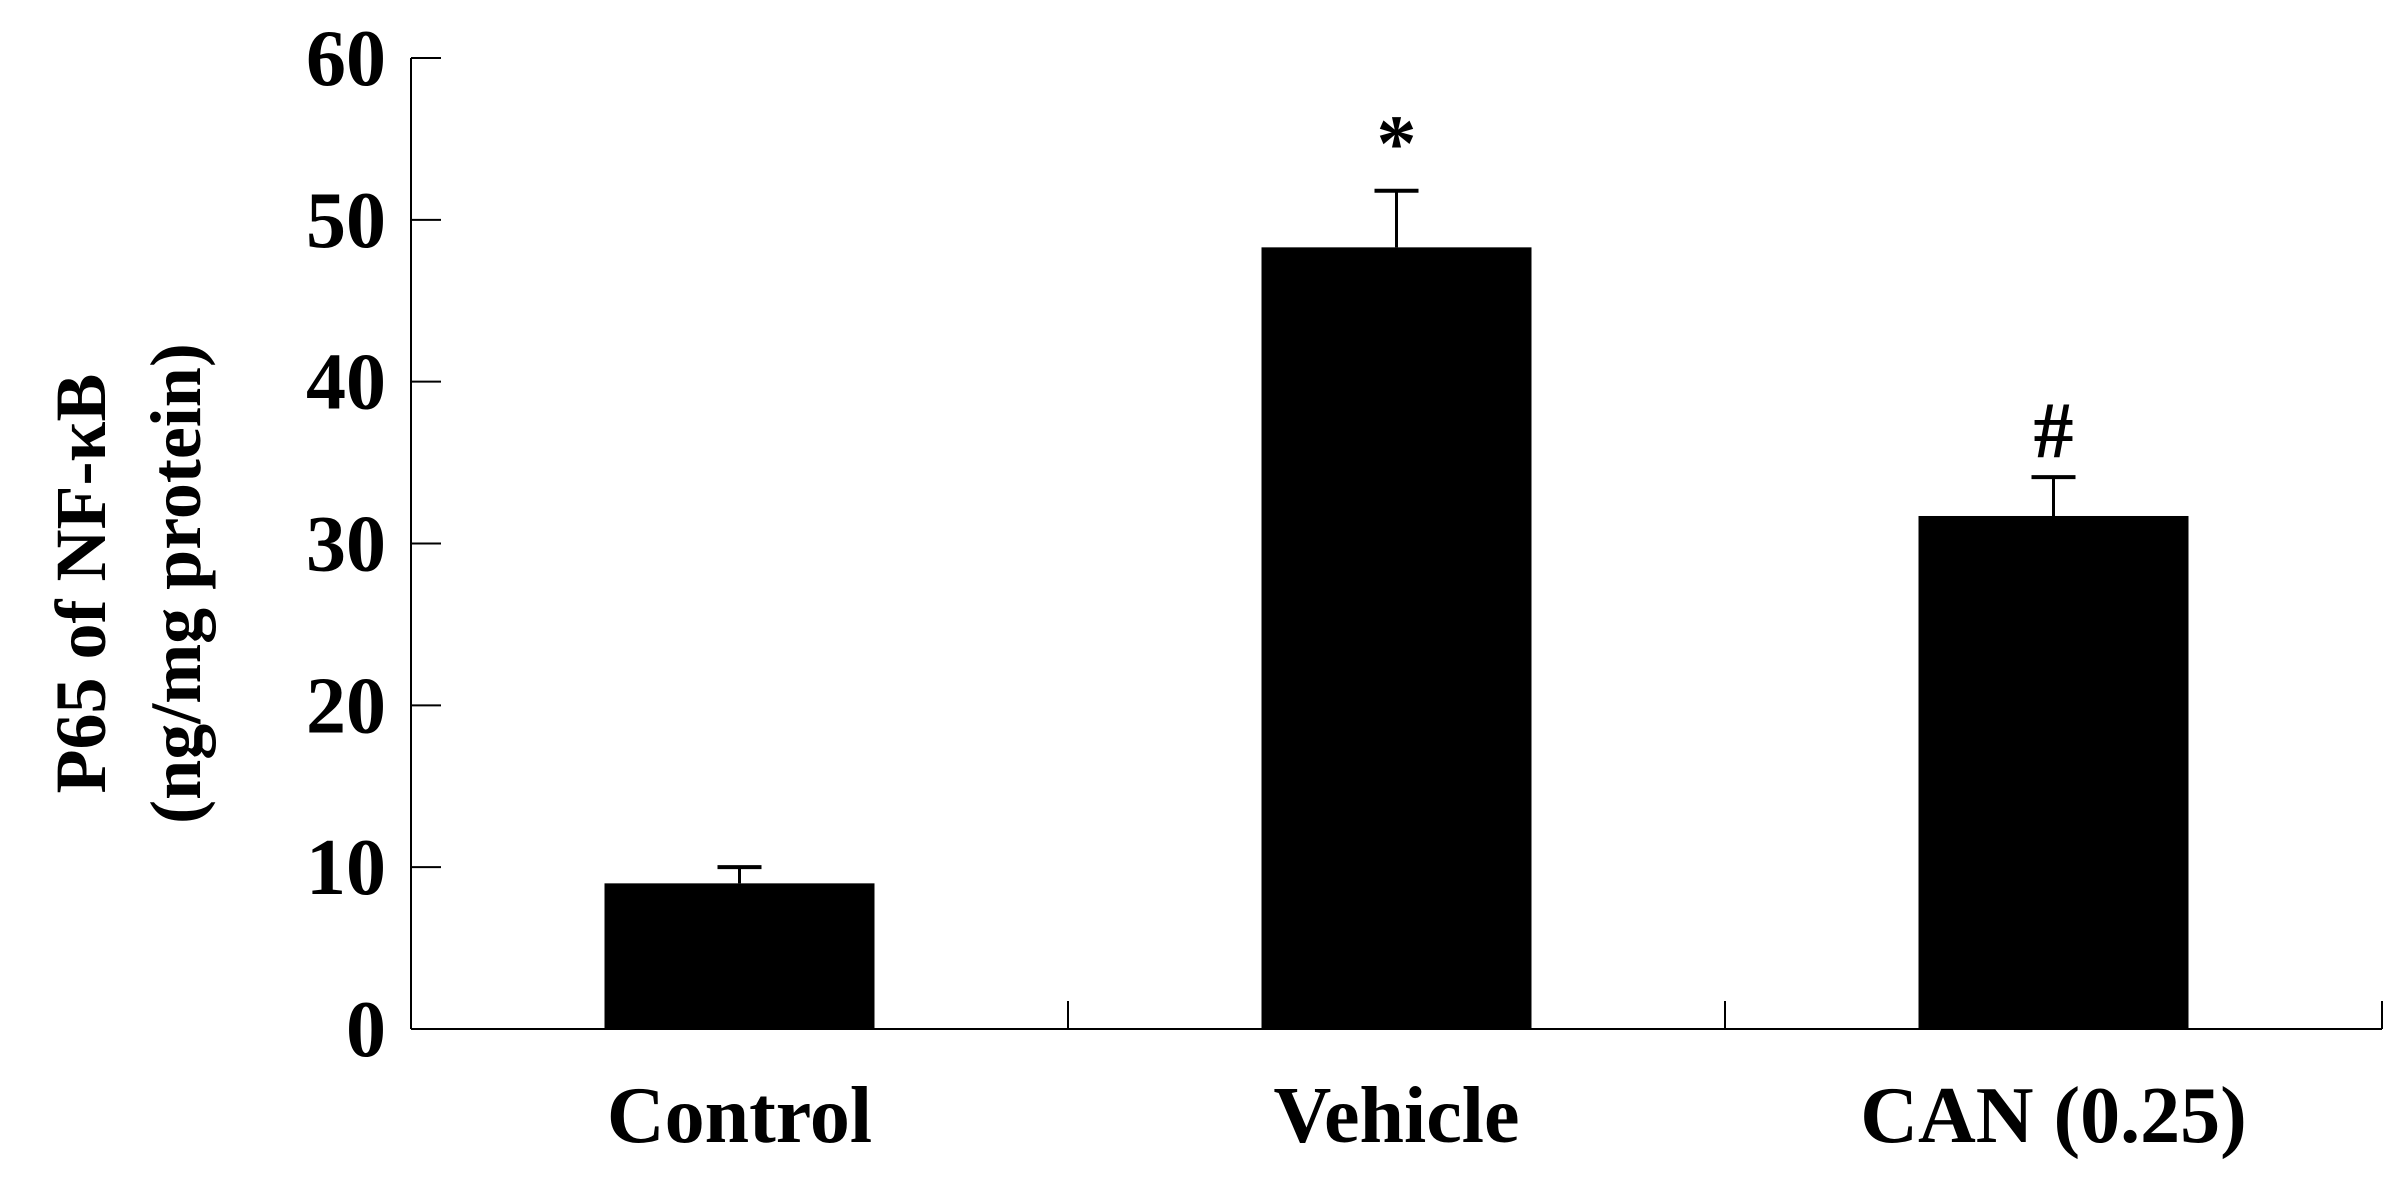 Image resolution: width=2400 pixels, height=1188 pixels. Describe the element at coordinates (346, 545) in the screenshot. I see `y-tick-label: 30` at that location.